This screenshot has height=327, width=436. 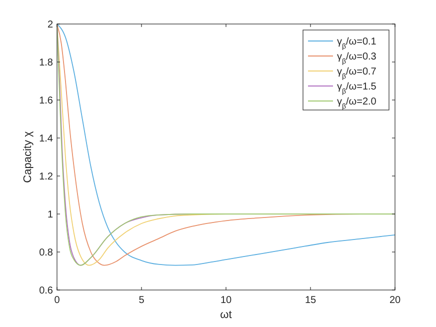 What do you see at coordinates (357, 103) in the screenshot?
I see `legend-label: γ$_{β}$/ω=2.0` at bounding box center [357, 103].